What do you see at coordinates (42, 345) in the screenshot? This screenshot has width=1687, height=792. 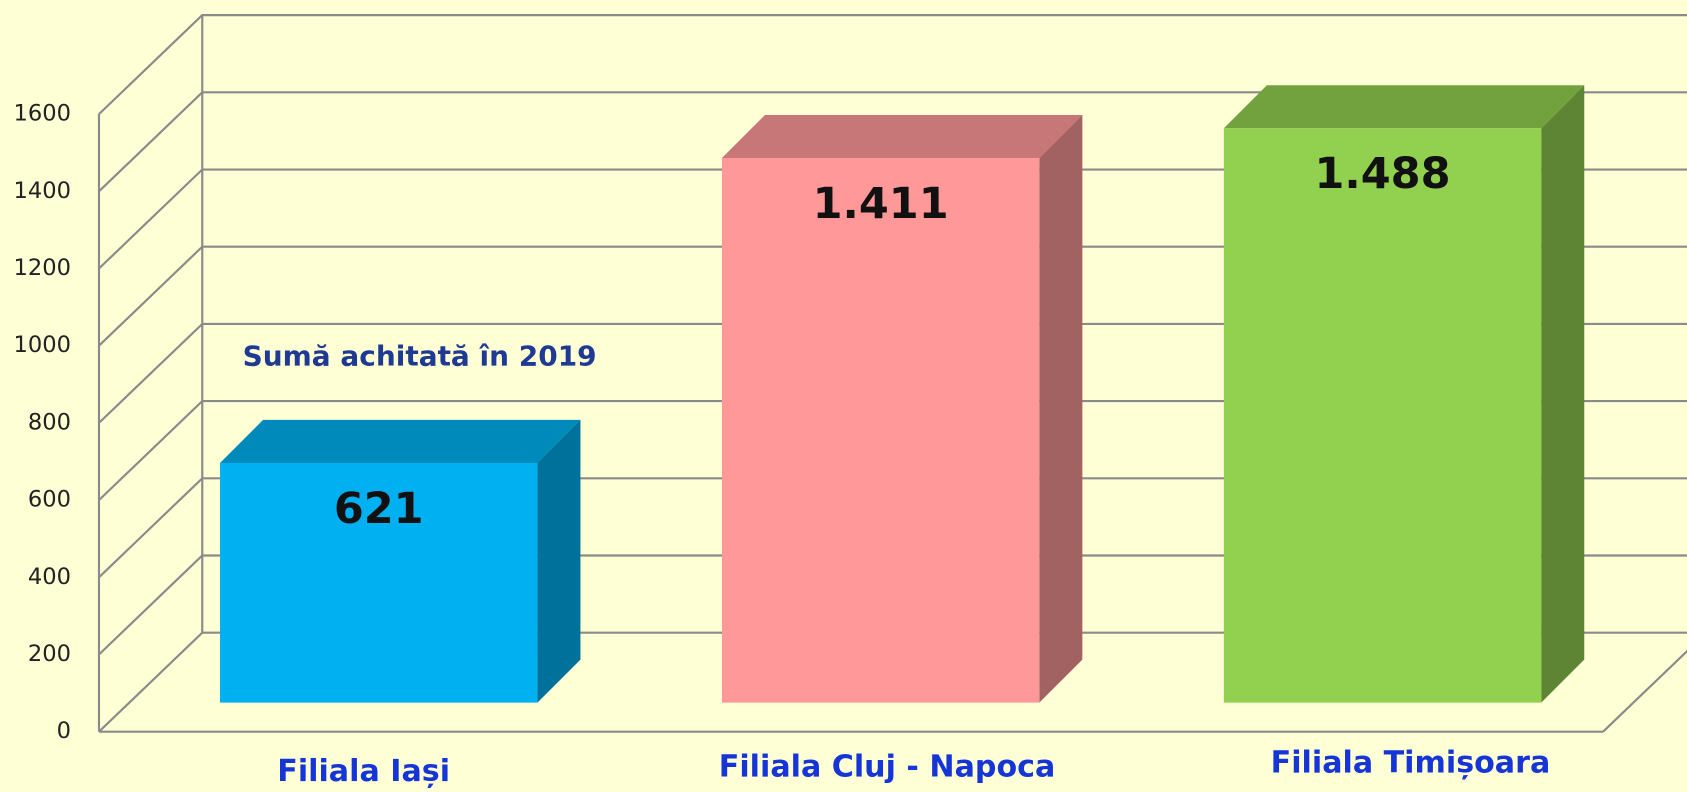 I see `y-tick-label: 1000` at bounding box center [42, 345].